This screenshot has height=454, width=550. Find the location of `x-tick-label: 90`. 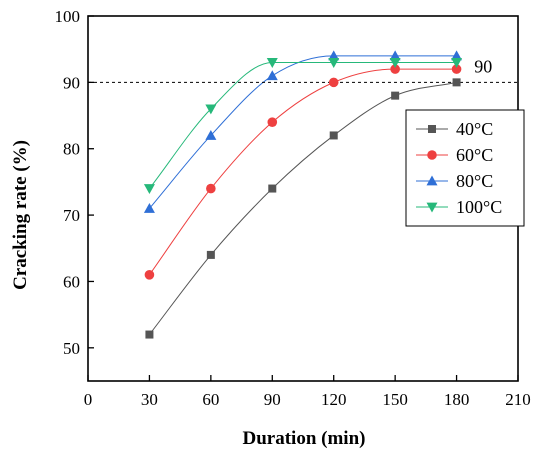

x-tick-label: 90 is located at coordinates (272, 399).